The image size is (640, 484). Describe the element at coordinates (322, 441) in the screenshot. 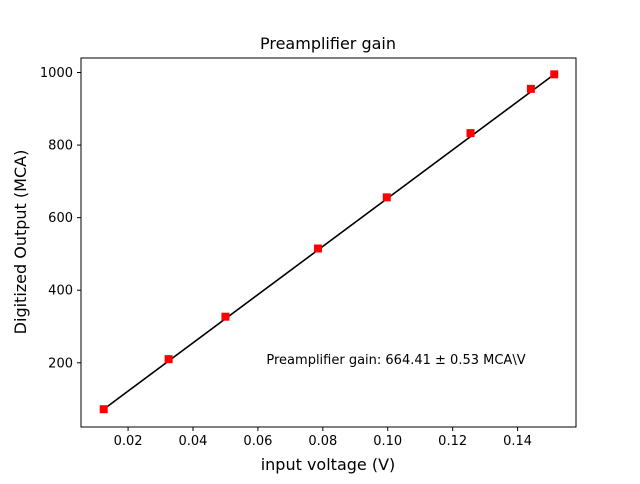

I see `x-tick-label: 0.08` at that location.